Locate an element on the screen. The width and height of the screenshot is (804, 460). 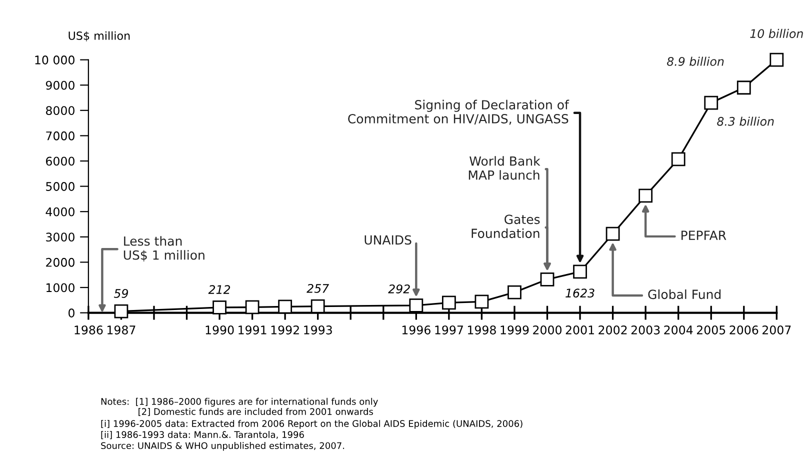
x-tick-label: 2002 is located at coordinates (612, 330).